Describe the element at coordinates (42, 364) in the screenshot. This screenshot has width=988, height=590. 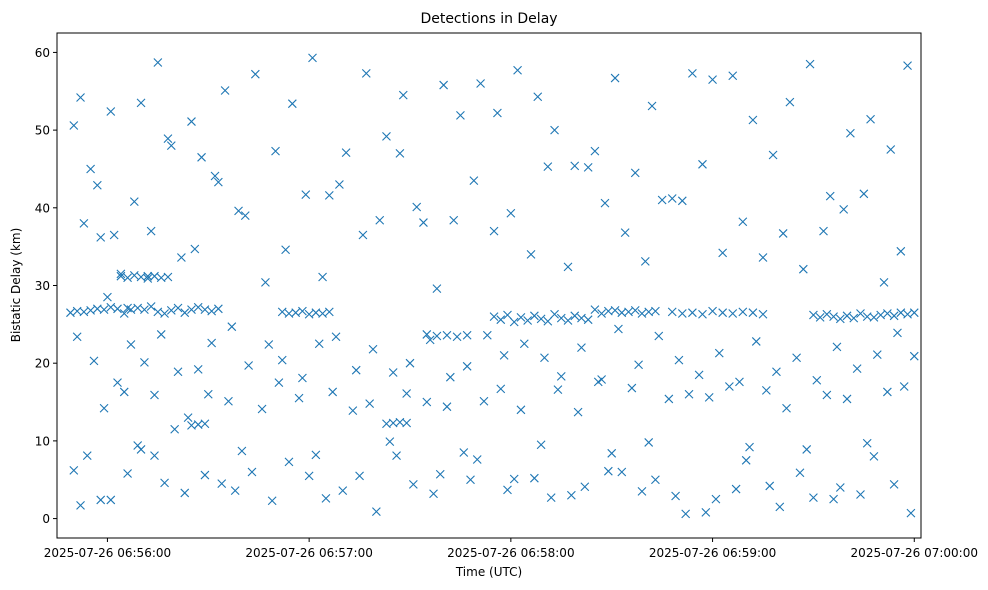
I see `y-tick-label: 20` at that location.